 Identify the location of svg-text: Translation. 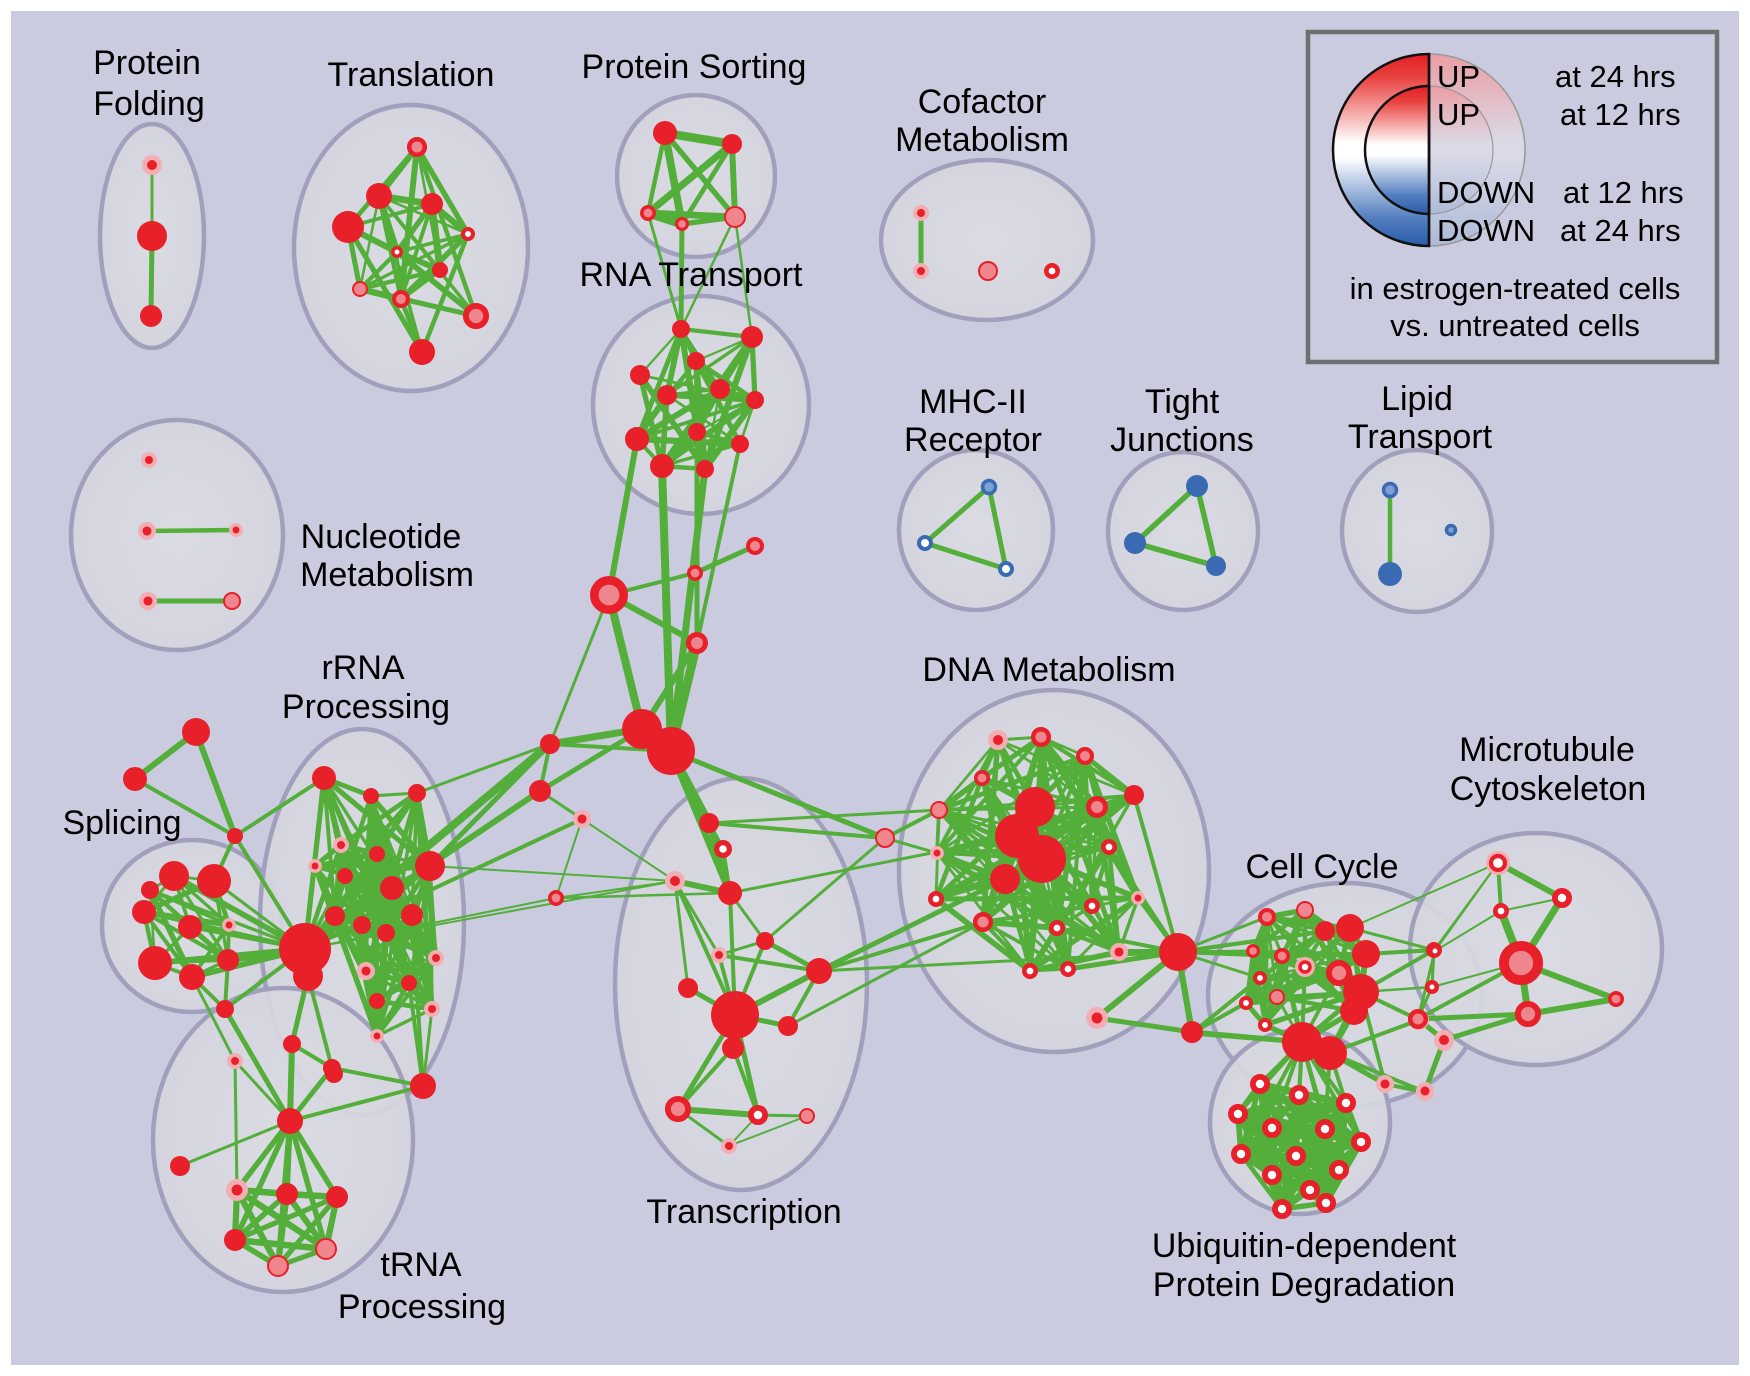
(411, 75).